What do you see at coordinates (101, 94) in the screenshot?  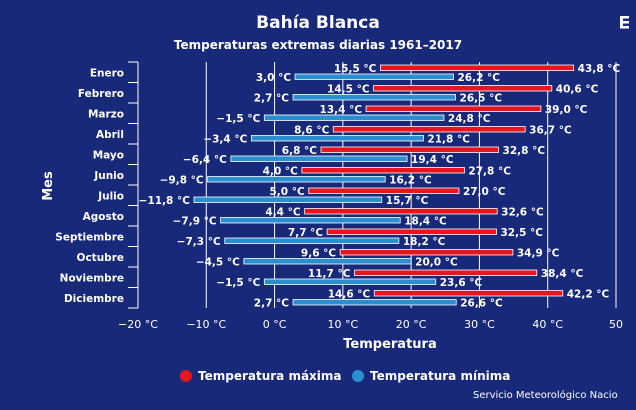 I see `category-label: Febrero` at bounding box center [101, 94].